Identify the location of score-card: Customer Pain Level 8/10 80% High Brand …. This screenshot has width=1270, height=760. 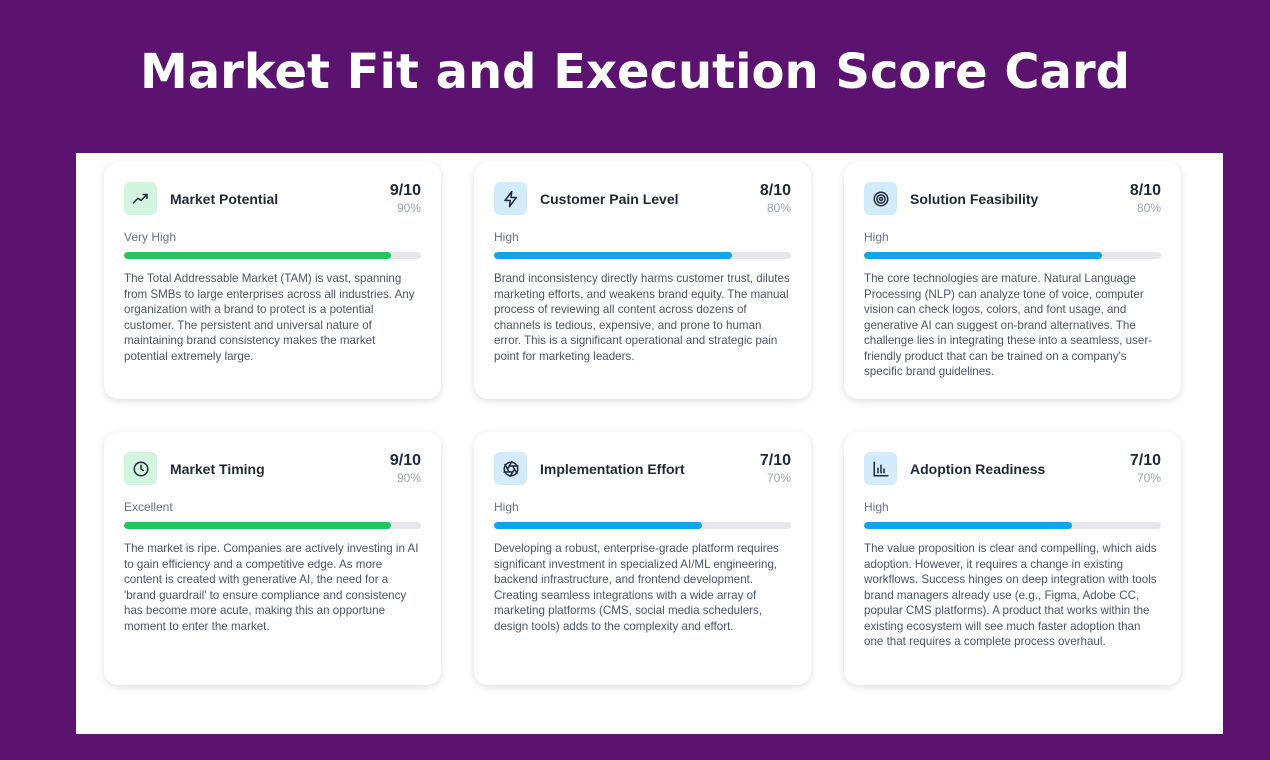
(642, 280).